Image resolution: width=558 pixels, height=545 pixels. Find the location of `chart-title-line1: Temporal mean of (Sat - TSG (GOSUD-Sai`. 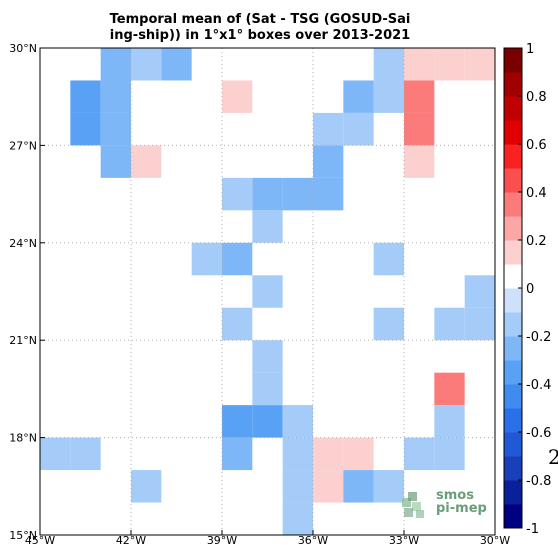

chart-title-line1: Temporal mean of (Sat - TSG (GOSUD-Sai is located at coordinates (260, 19).